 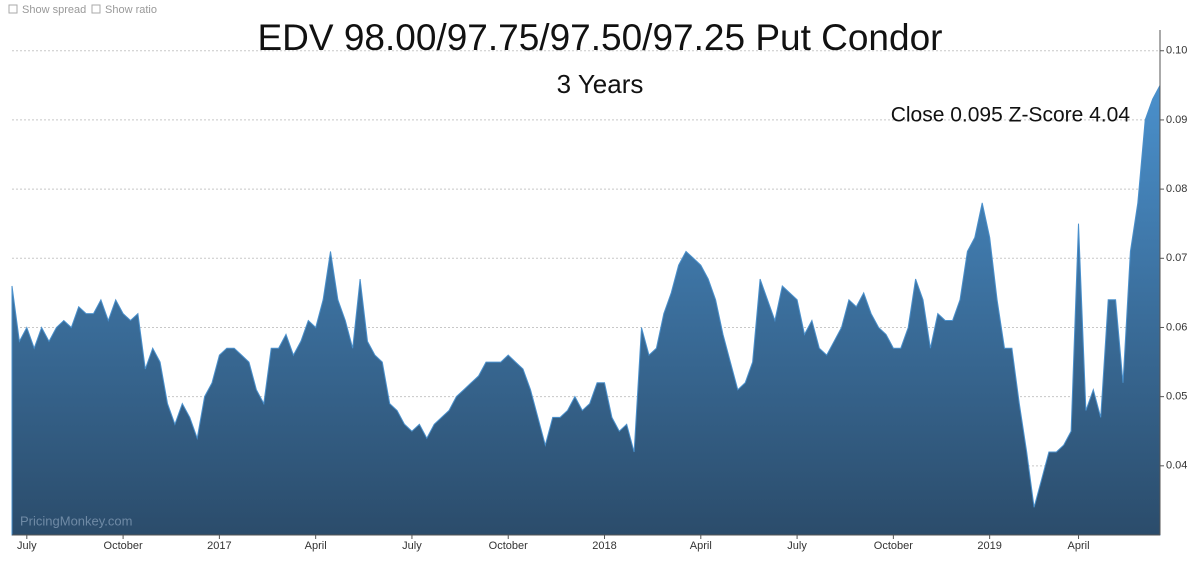 What do you see at coordinates (1176, 120) in the screenshot?
I see `y-tick-label: 0.09` at bounding box center [1176, 120].